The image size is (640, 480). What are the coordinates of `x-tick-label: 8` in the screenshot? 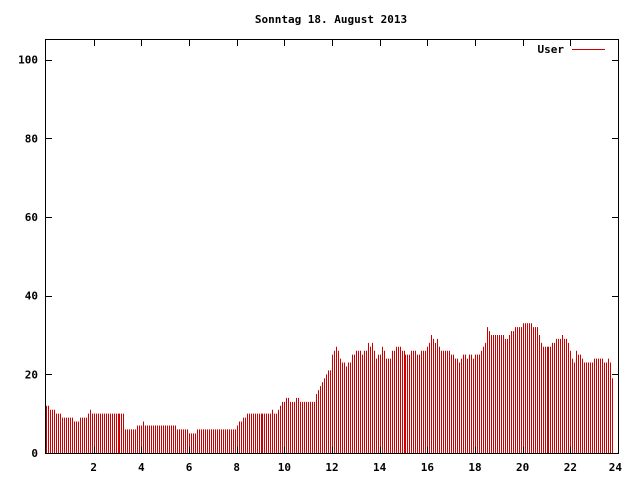 It's located at (236, 467).